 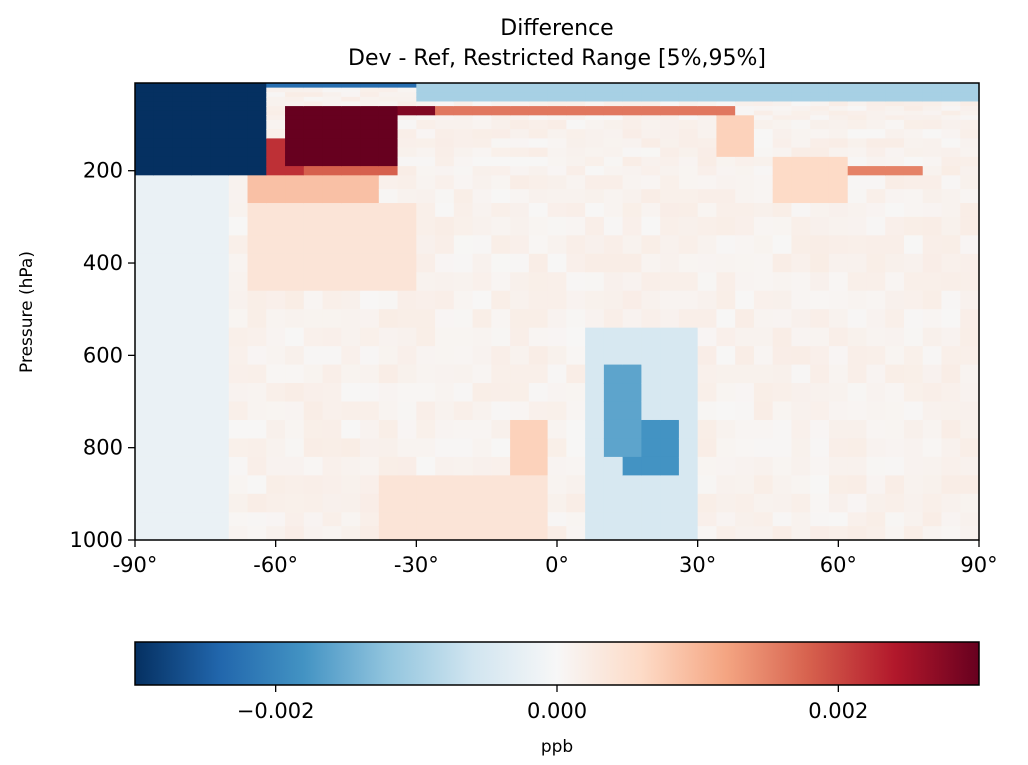 I want to click on colorbar, so click(x=557, y=663).